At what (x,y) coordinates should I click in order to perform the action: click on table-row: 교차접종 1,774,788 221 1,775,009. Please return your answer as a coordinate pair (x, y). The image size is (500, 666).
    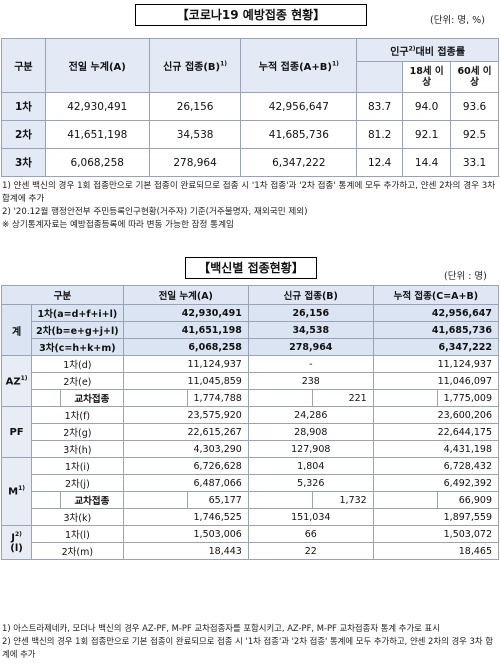
    Looking at the image, I should click on (250, 398).